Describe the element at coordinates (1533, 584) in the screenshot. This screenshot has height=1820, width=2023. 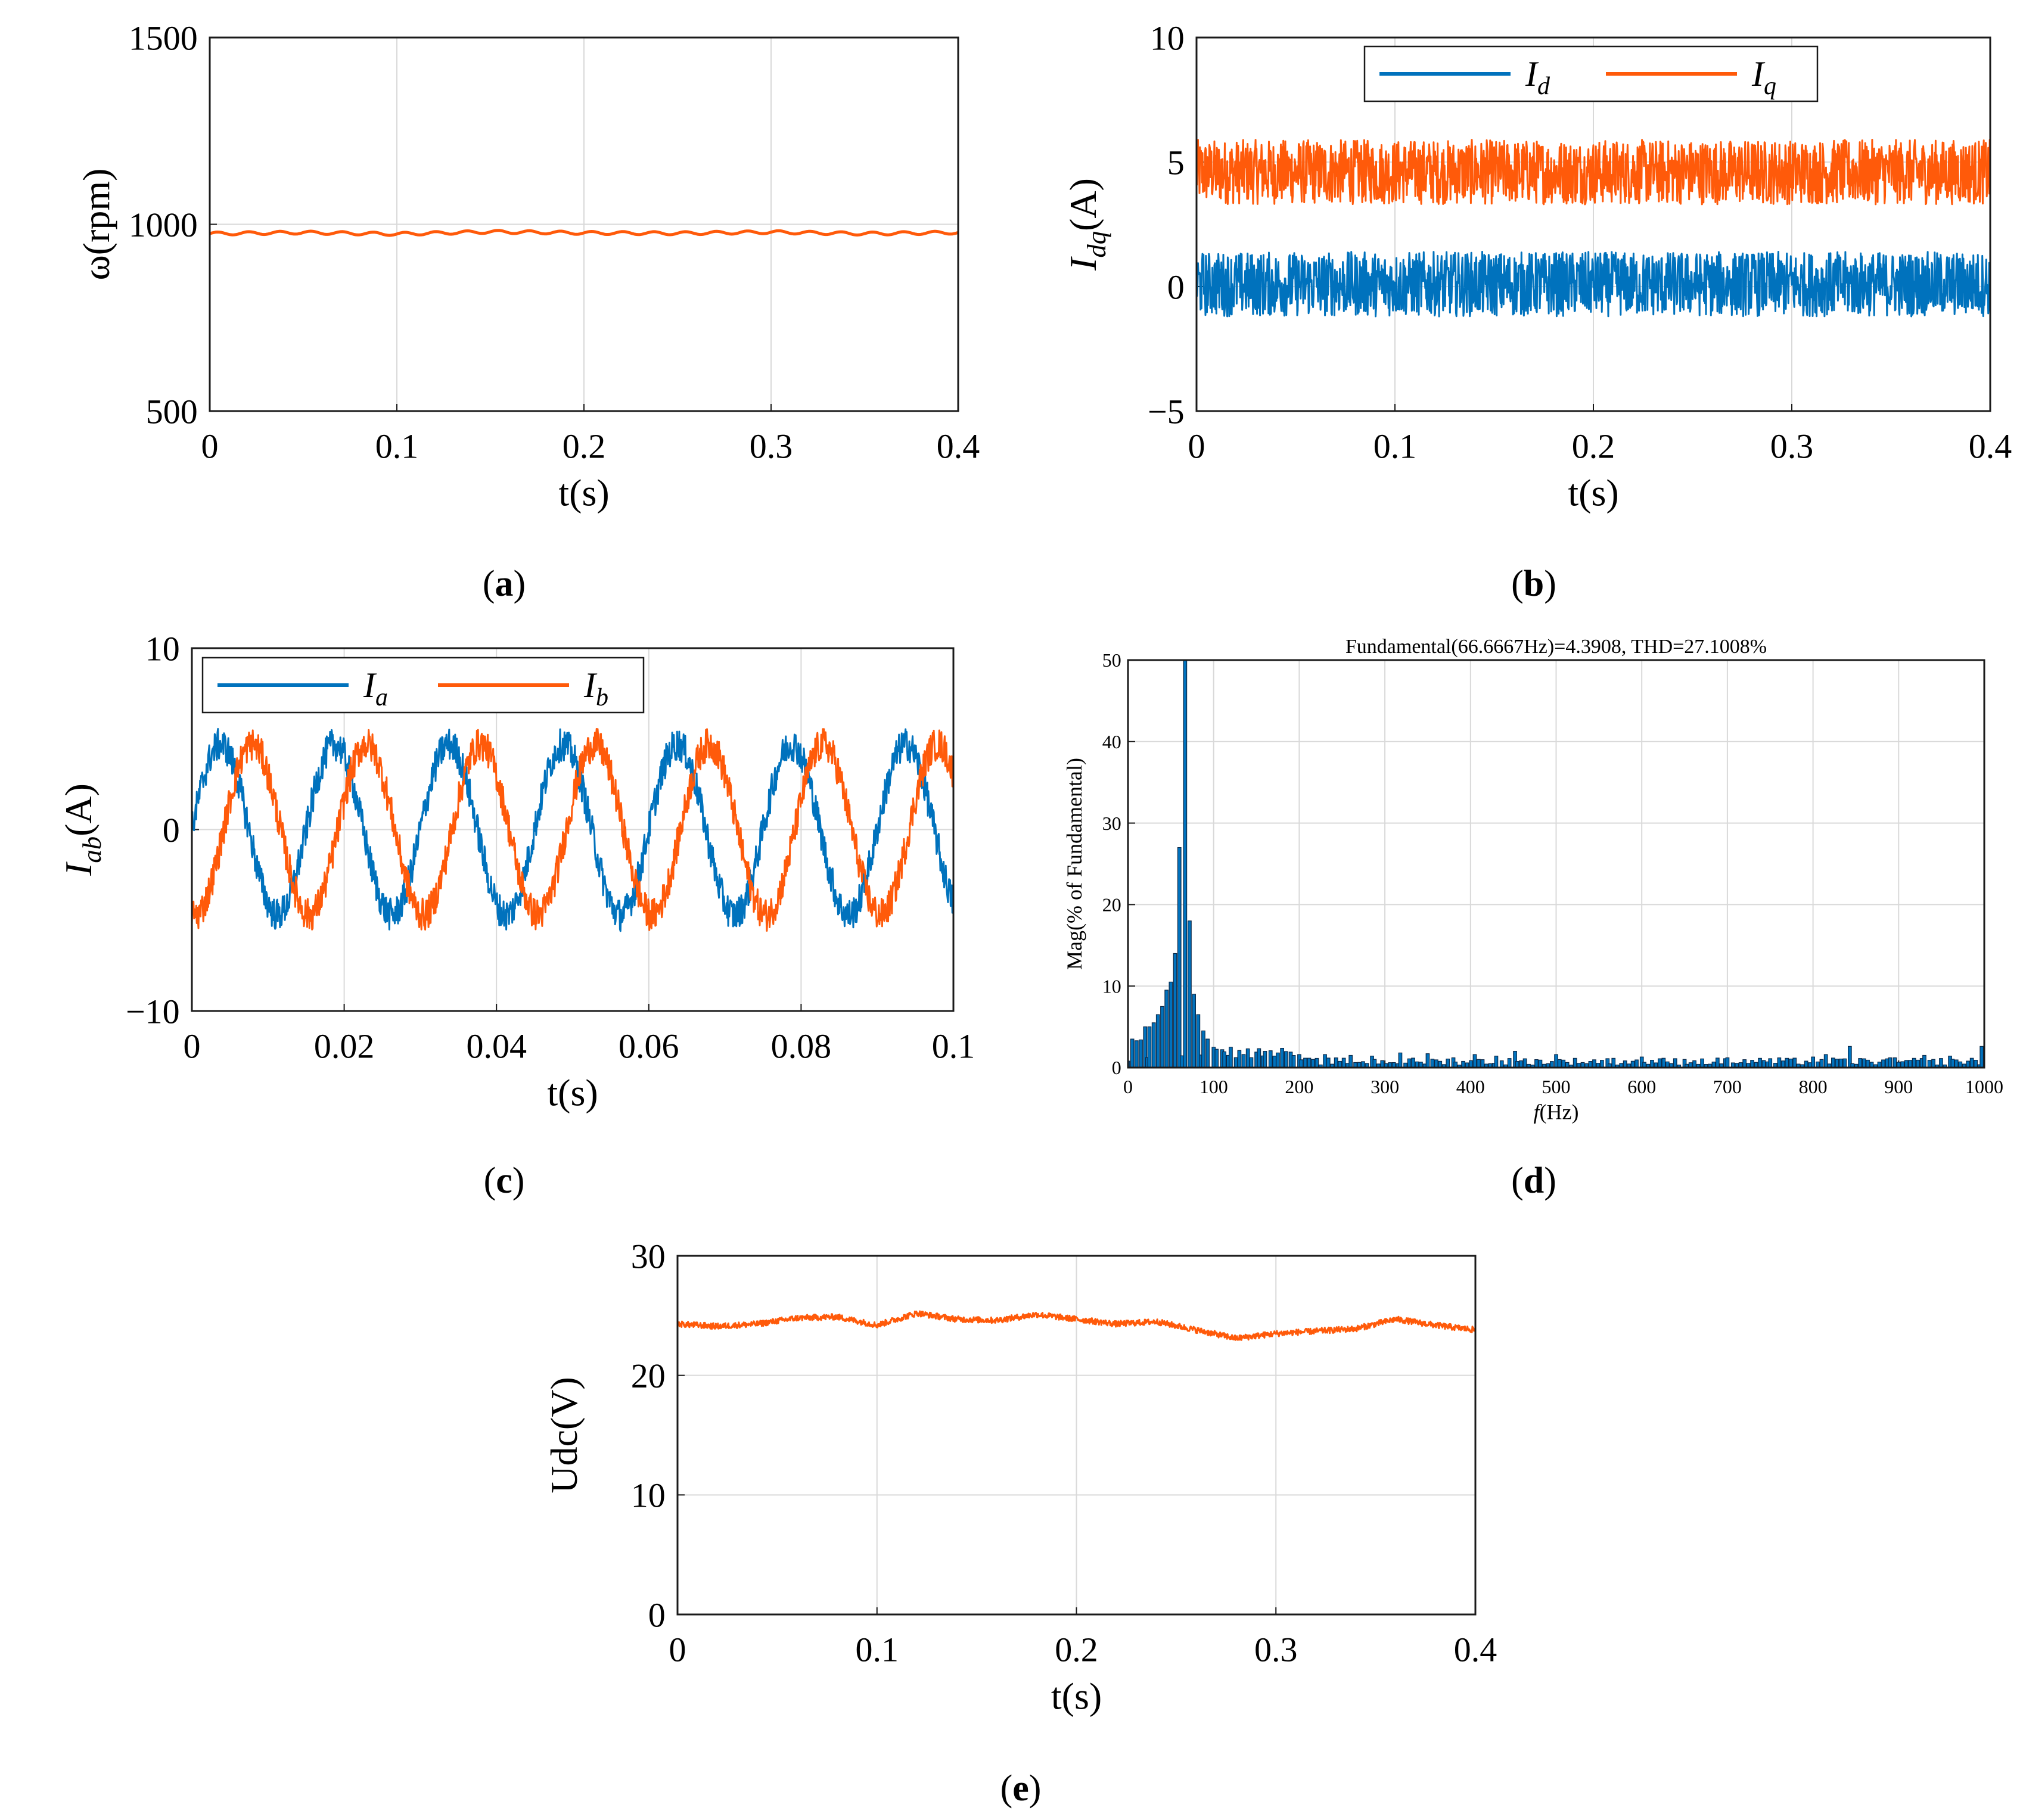
I see `panel-caption: (b)` at that location.